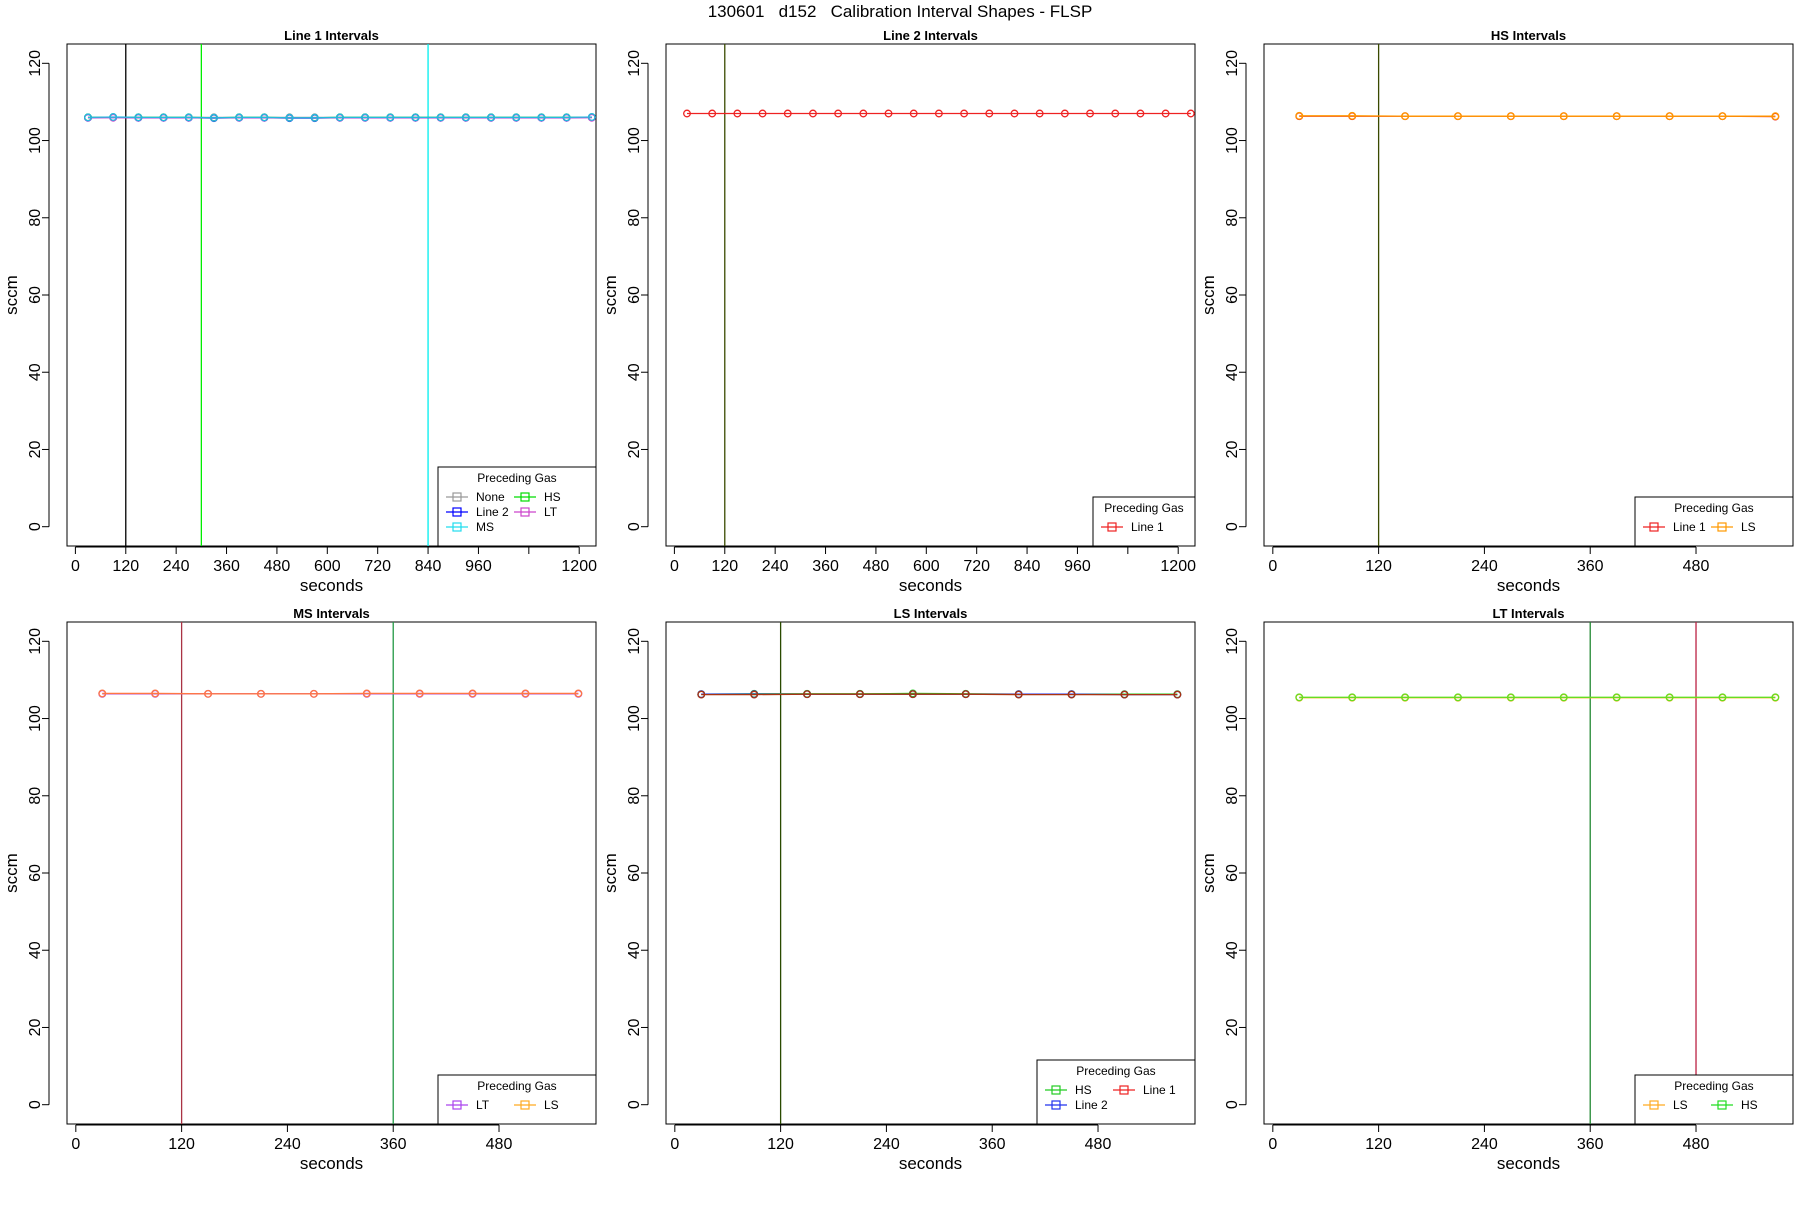  I want to click on legend: Preceding Gas Line 1 LS, so click(1714, 521).